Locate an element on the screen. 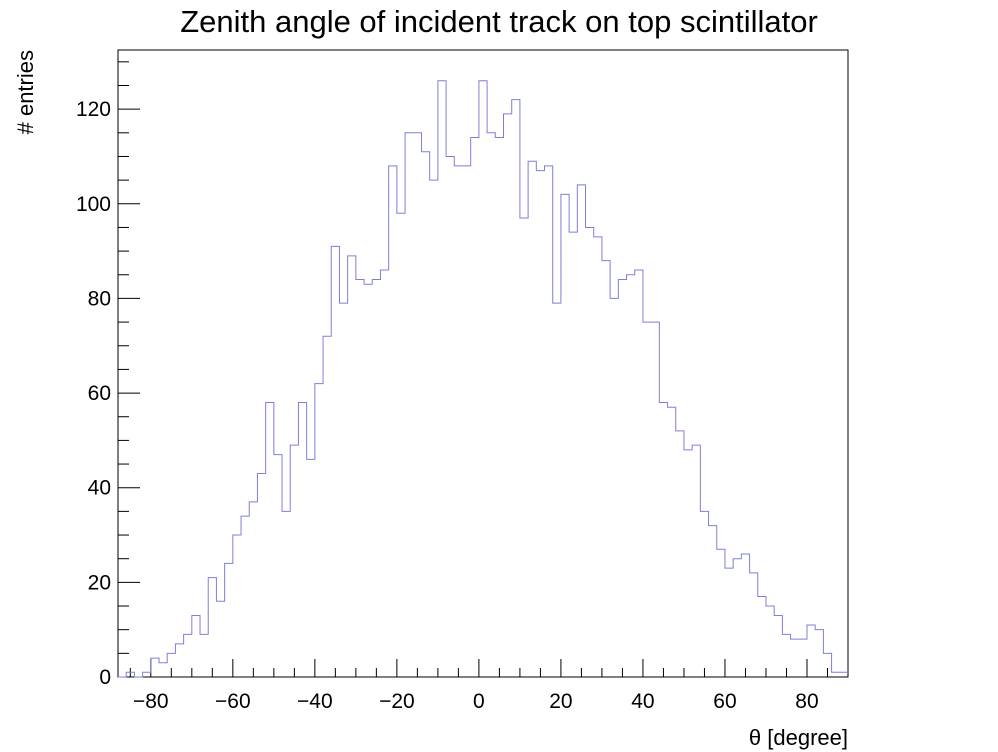 This screenshot has height=752, width=998. y-tick-label: 20 is located at coordinates (99, 582).